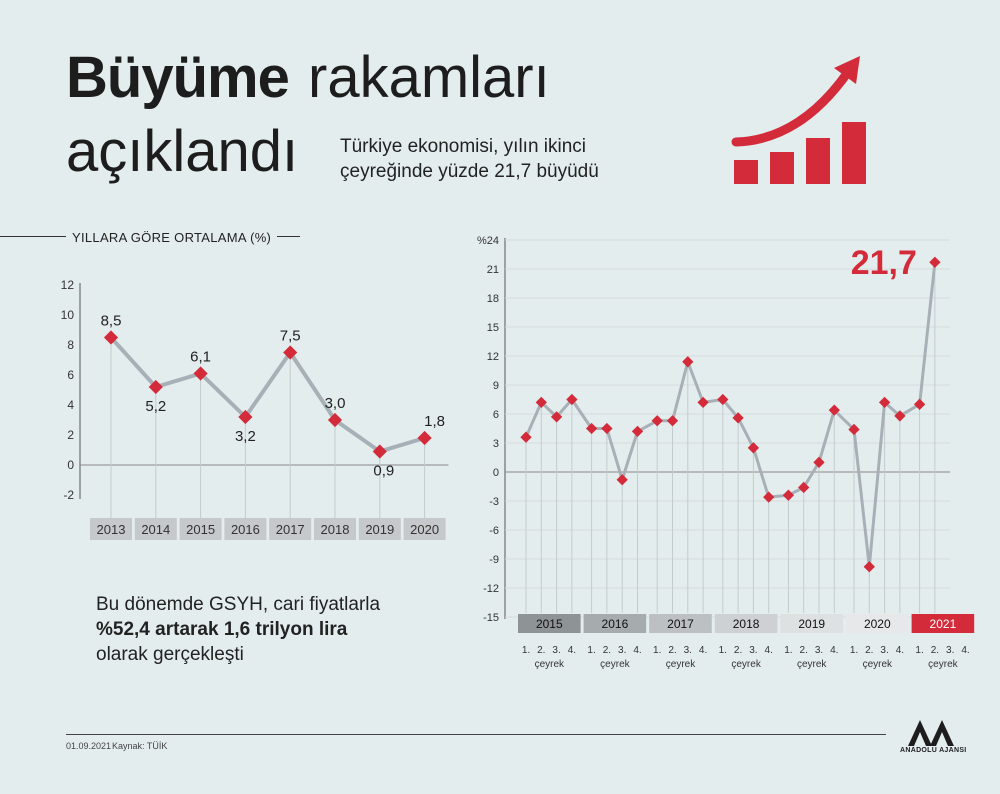 The height and width of the screenshot is (794, 1000). Describe the element at coordinates (933, 750) in the screenshot. I see `logo-text: ANADOLU AJANSI` at that location.